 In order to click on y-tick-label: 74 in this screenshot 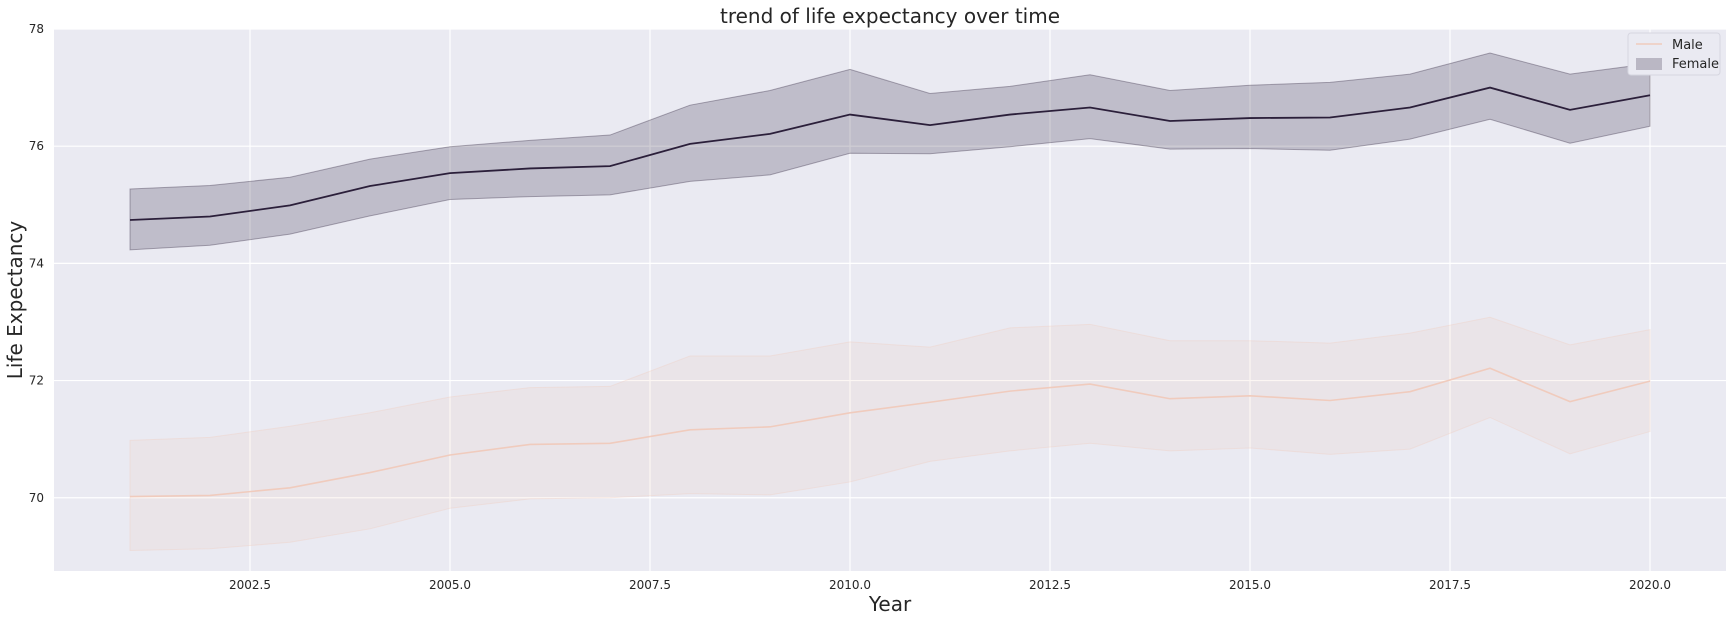, I will do `click(36, 263)`.